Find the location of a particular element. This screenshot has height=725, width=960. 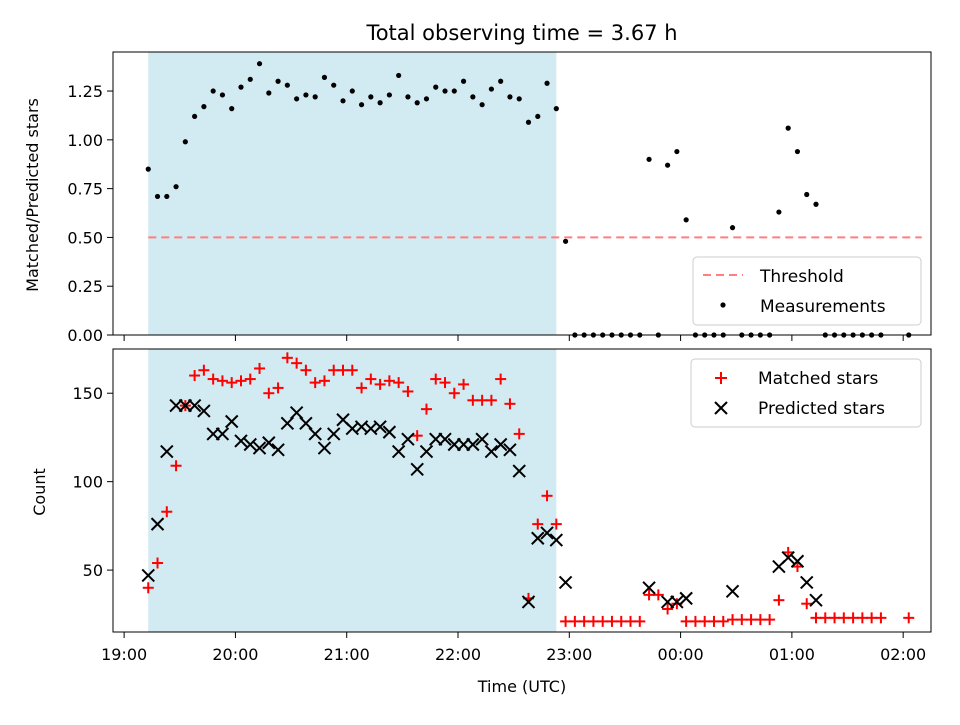

y-tick-label: 50 is located at coordinates (93, 570).